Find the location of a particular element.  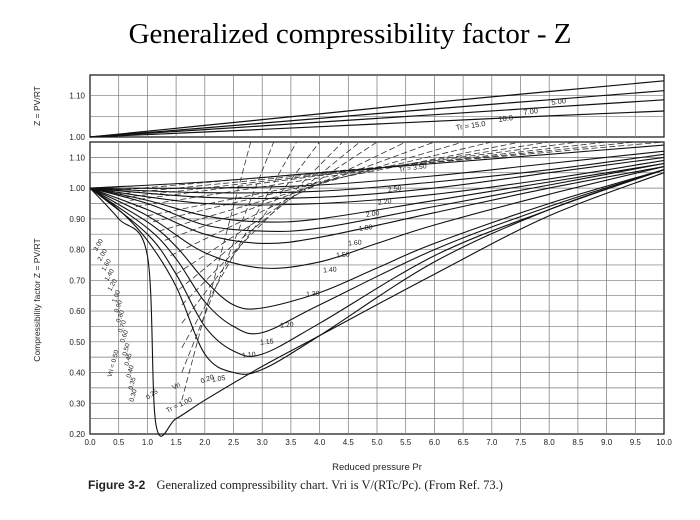

x-tick-label: 7.0 is located at coordinates (492, 442).